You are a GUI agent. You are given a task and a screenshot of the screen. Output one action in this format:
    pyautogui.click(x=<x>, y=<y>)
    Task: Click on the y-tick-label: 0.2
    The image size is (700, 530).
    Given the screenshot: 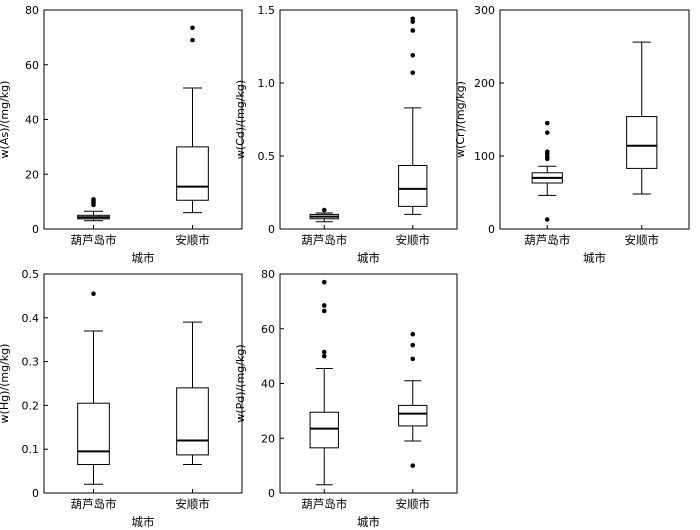 What is the action you would take?
    pyautogui.click(x=31, y=405)
    